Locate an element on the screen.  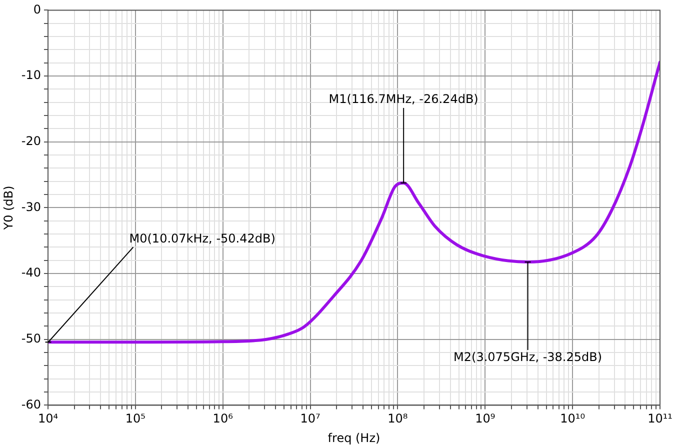
x-tick-label: 10⁷ is located at coordinates (310, 419).